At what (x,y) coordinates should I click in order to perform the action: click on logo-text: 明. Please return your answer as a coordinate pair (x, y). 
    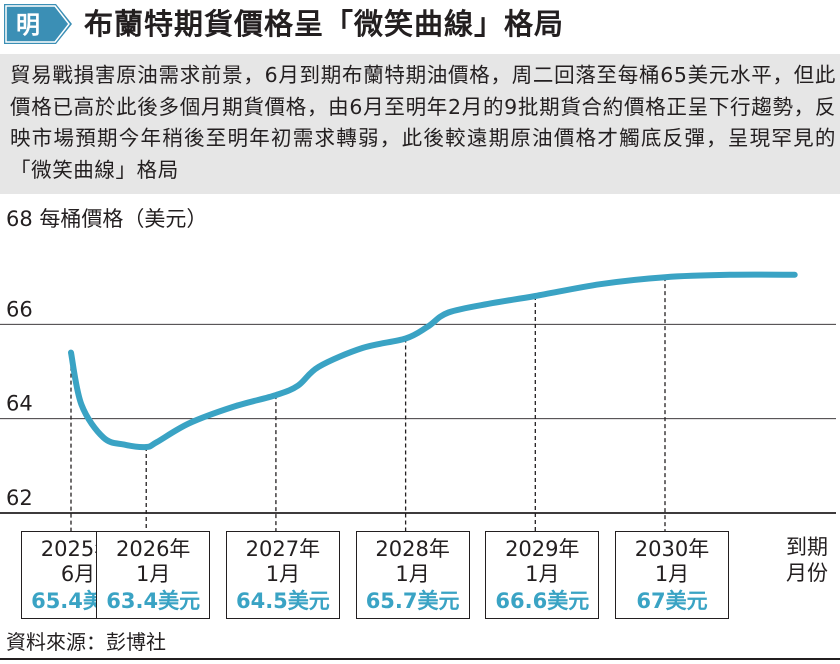
    Looking at the image, I should click on (28, 25).